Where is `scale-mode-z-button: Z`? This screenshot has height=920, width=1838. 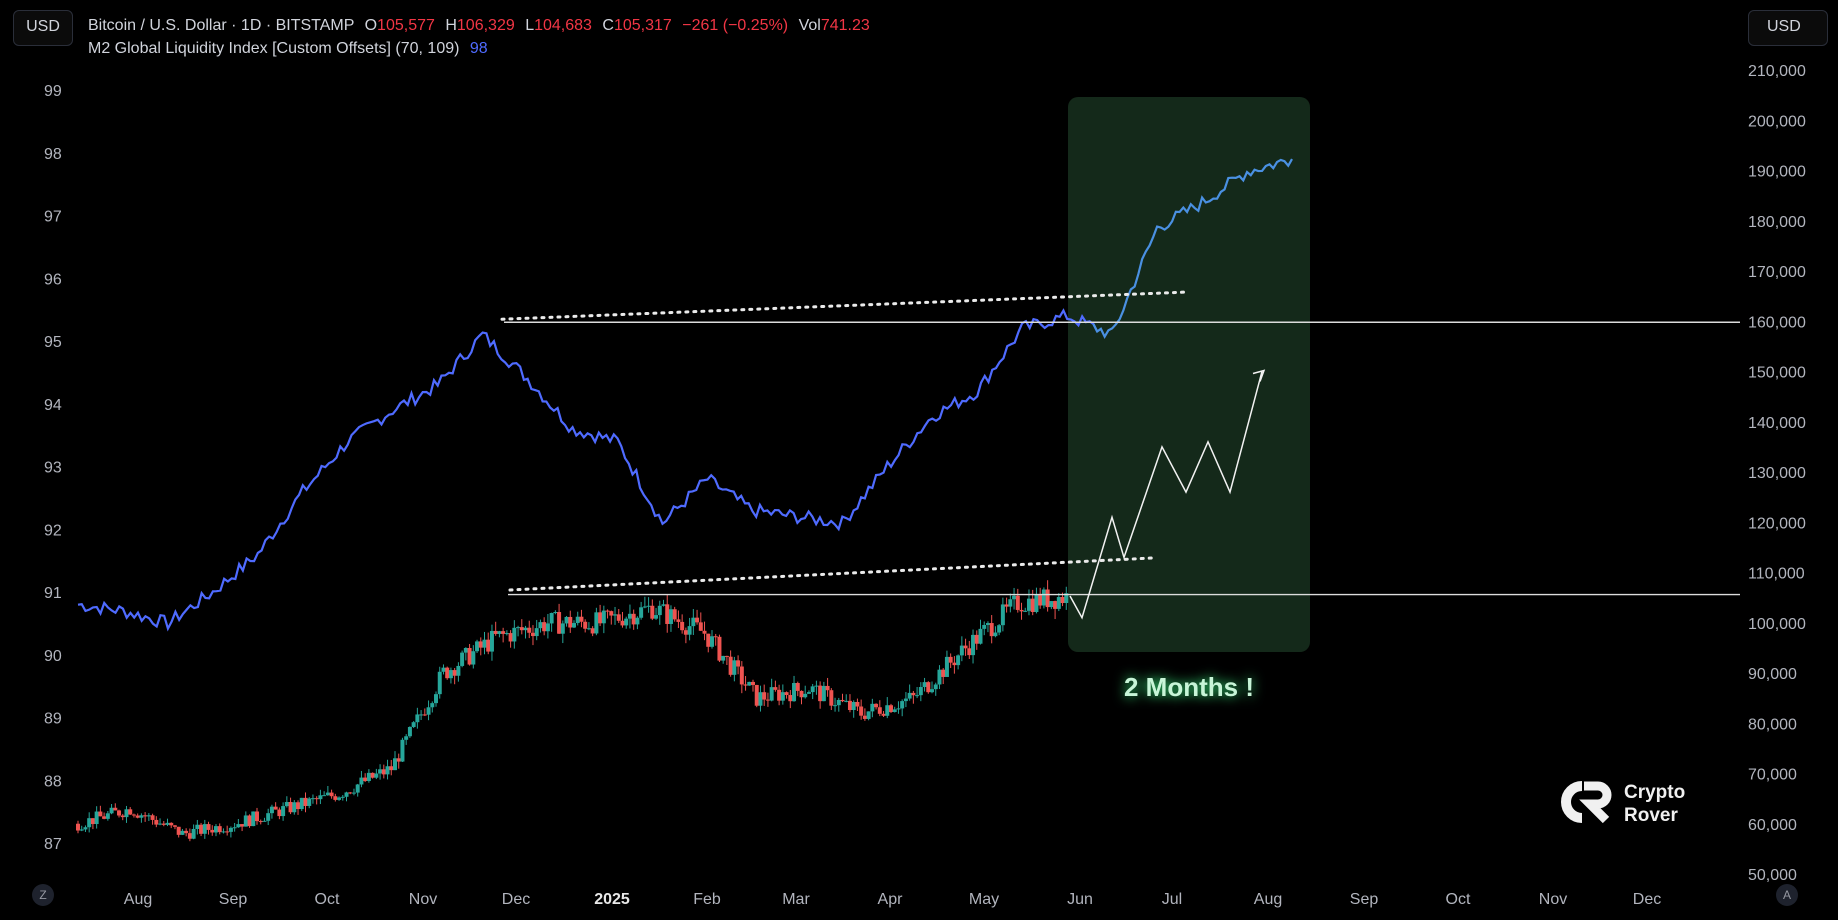 scale-mode-z-button: Z is located at coordinates (43, 895).